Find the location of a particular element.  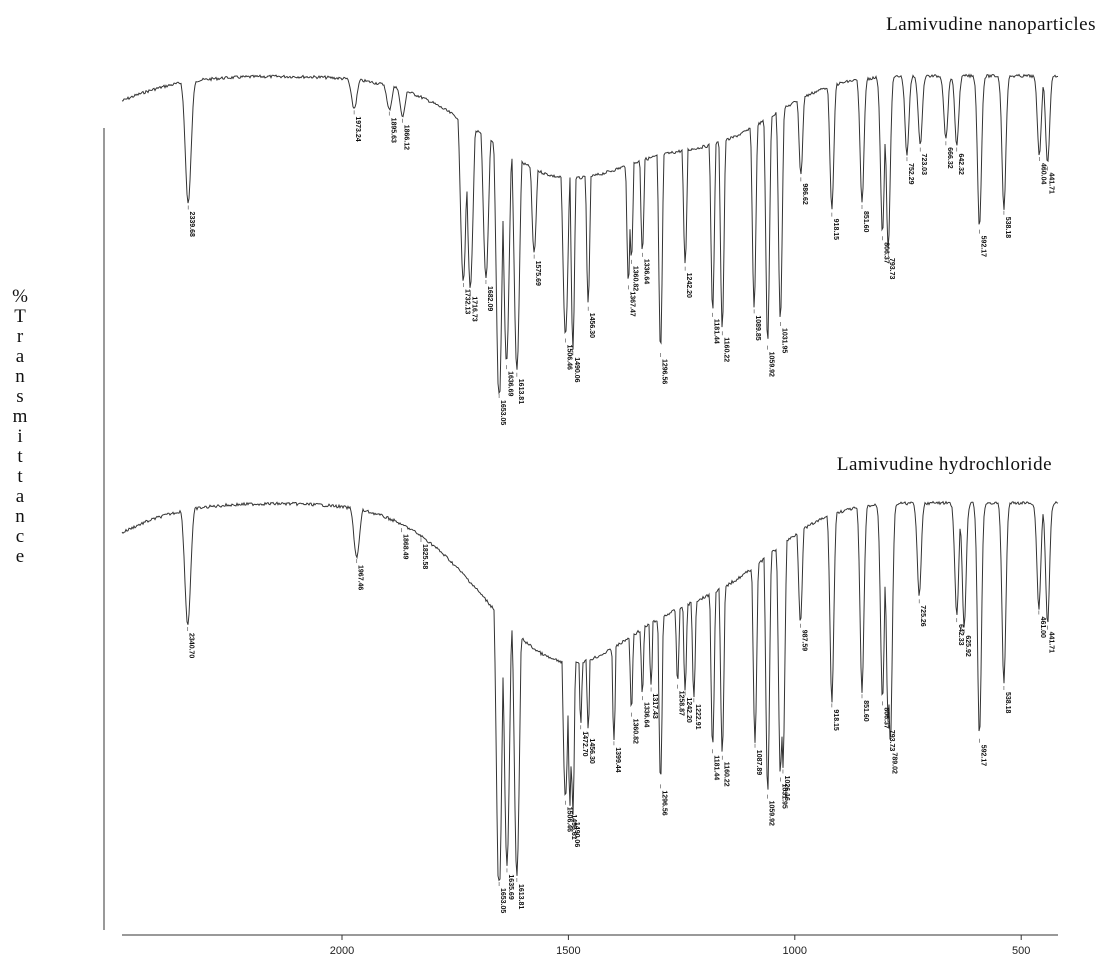

x-tick-label: 500 is located at coordinates (1021, 951).